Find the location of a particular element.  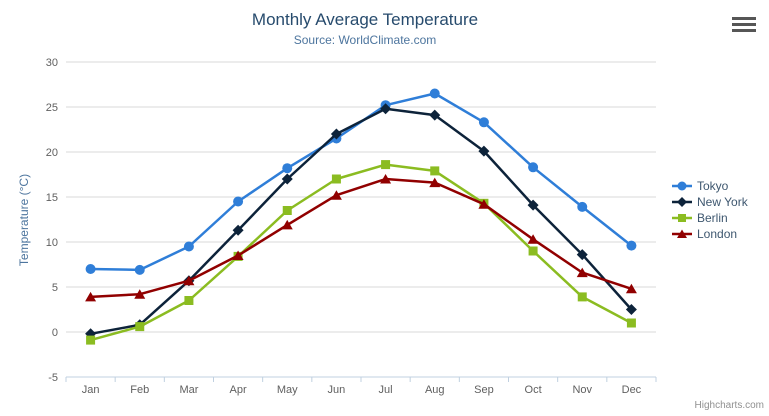

triangle-legend-icon is located at coordinates (682, 233).